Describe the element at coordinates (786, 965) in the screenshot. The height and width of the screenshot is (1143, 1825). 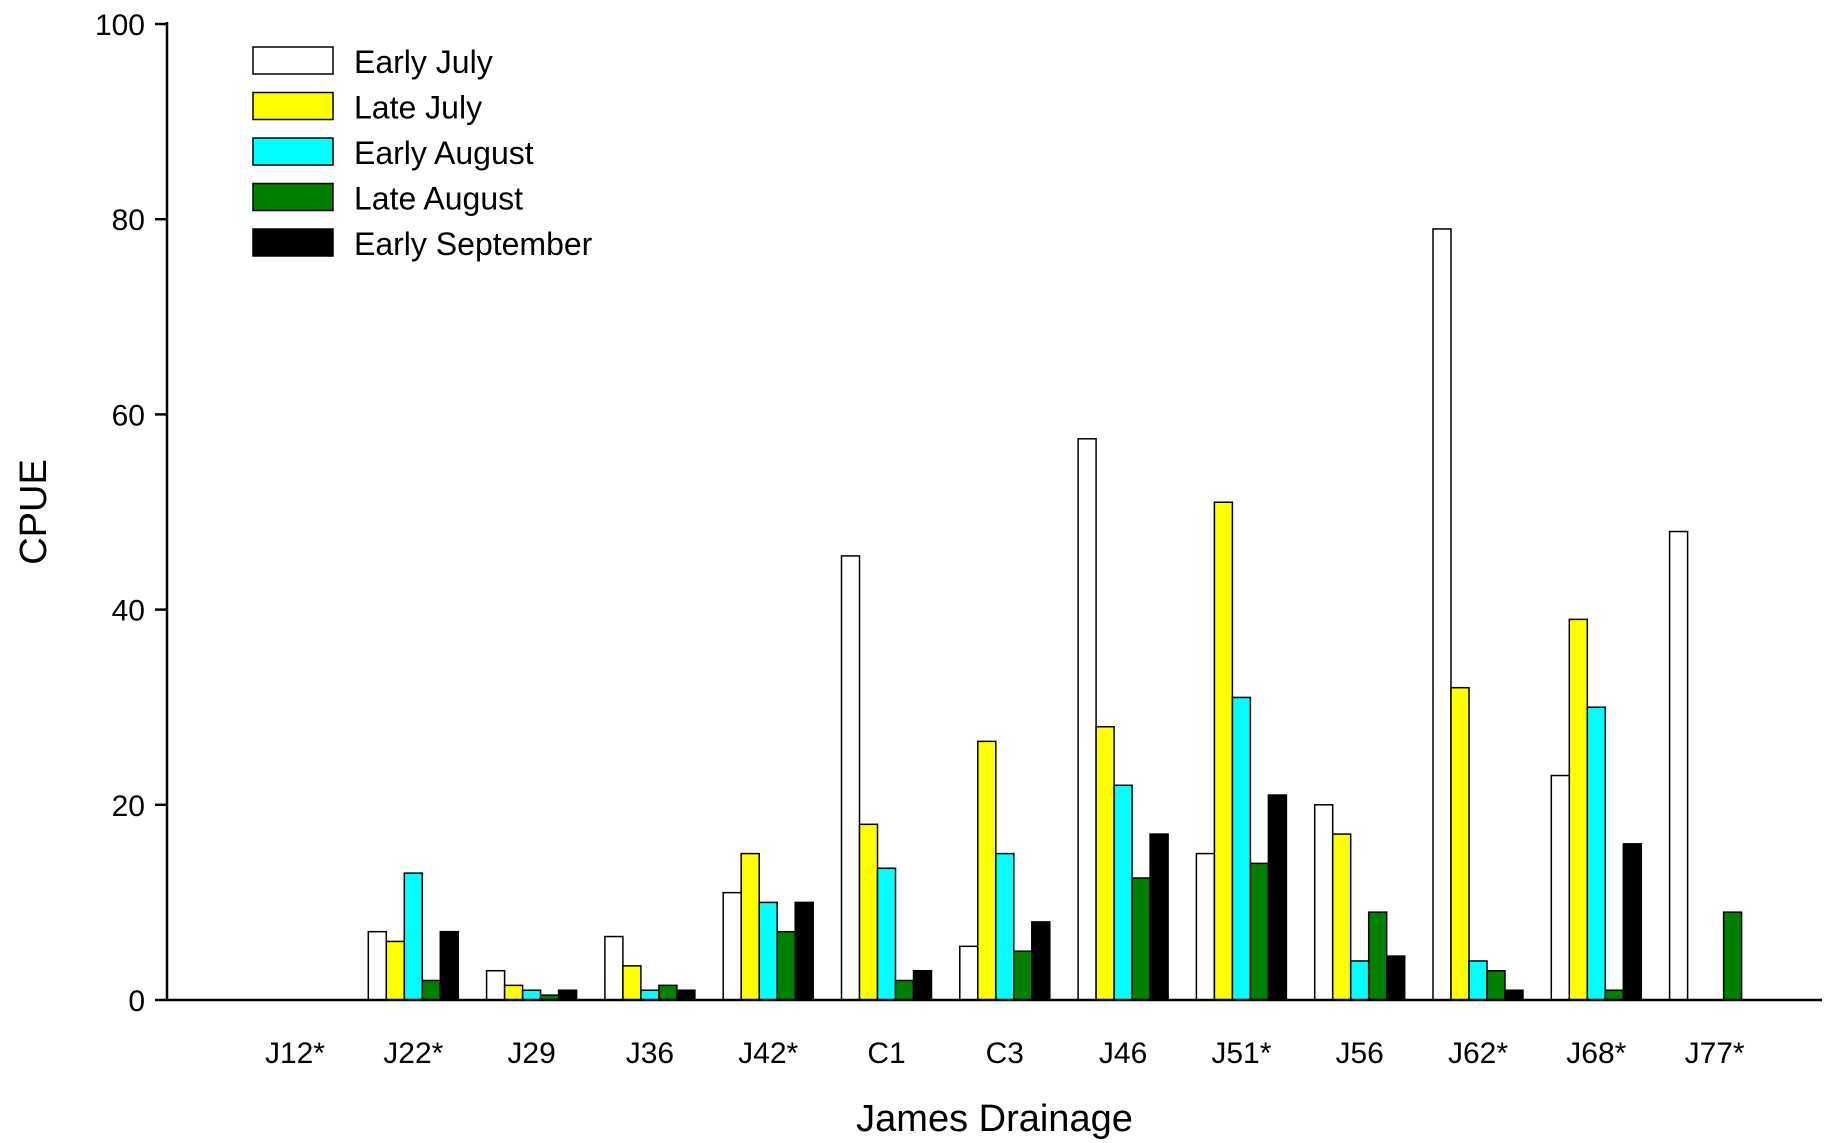
I see `bar-j42-star-late-august` at that location.